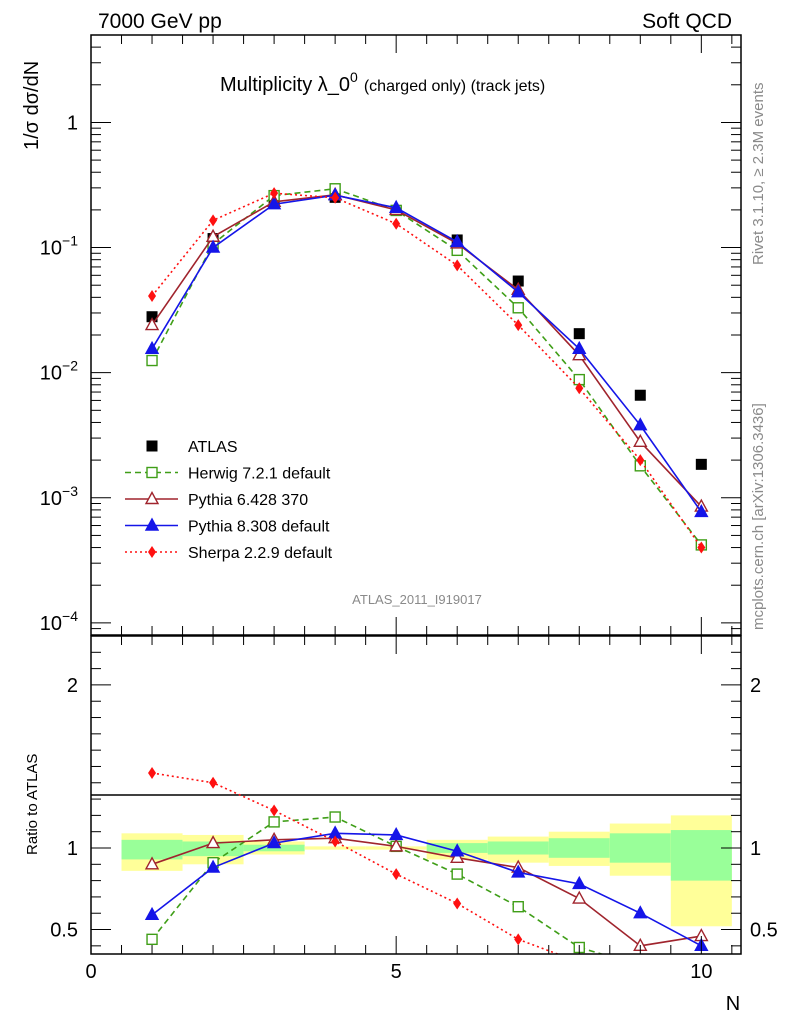 Image resolution: width=786 pixels, height=1024 pixels. Describe the element at coordinates (229, 553) in the screenshot. I see `legend-entry-sherpa: Sherpa 2.2.9 default` at that location.